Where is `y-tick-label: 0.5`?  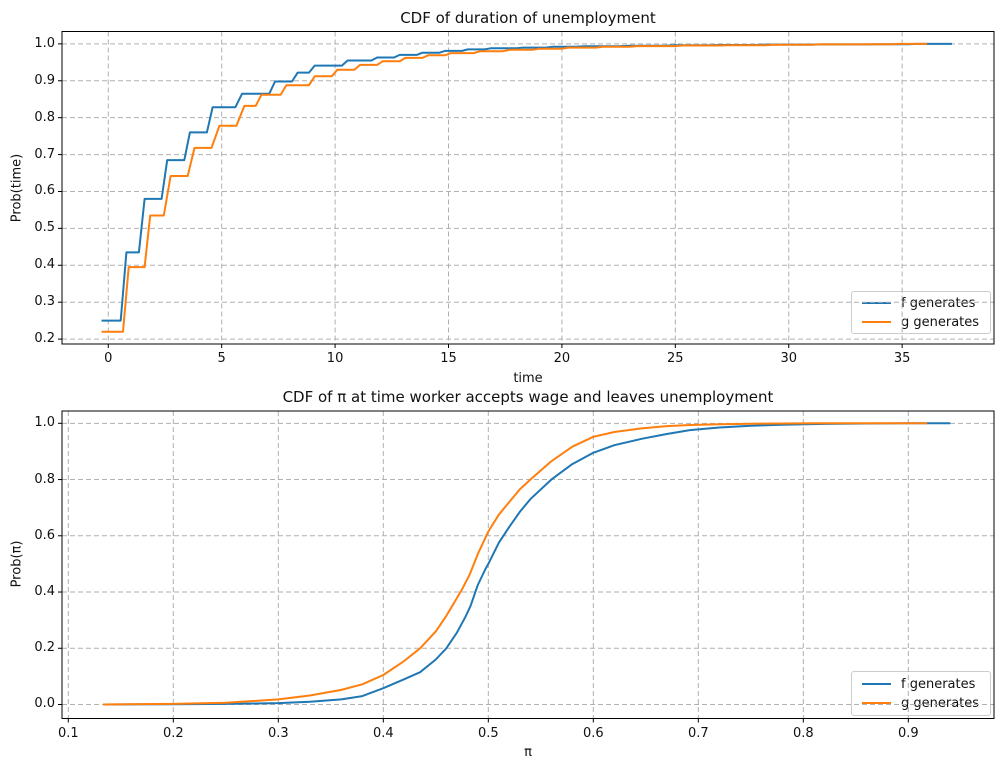 y-tick-label: 0.5 is located at coordinates (44, 228).